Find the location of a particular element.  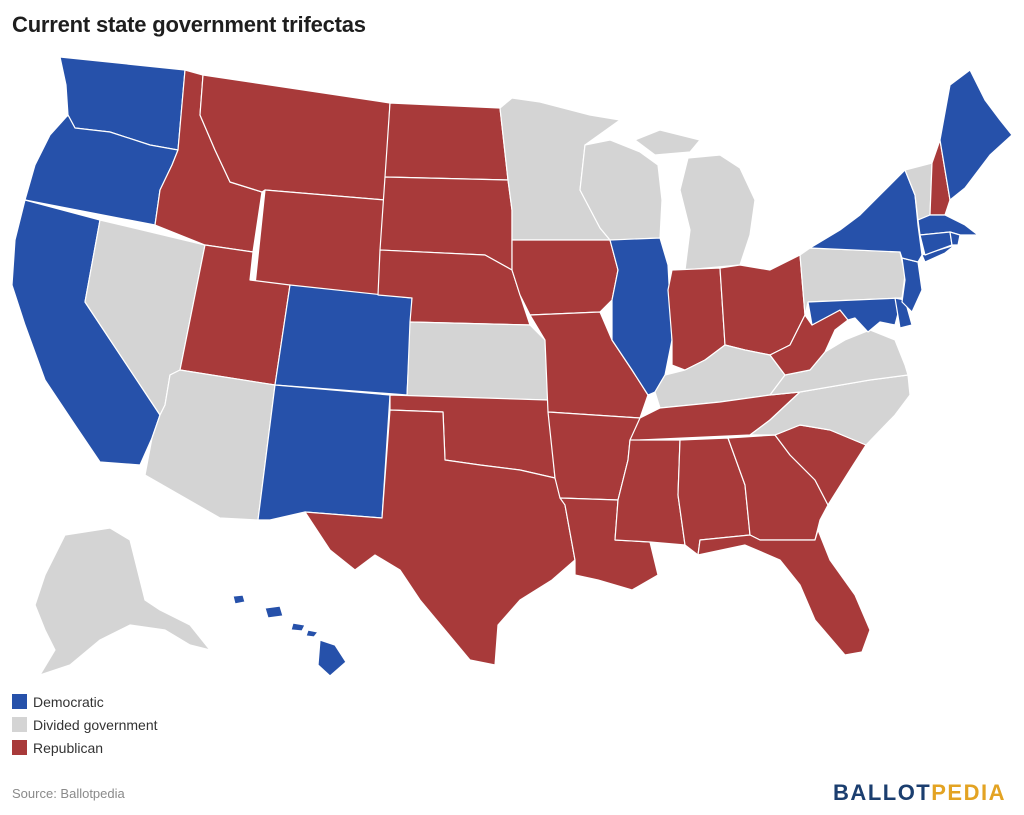

legend: Democratic Divided government Republican is located at coordinates (85, 724).